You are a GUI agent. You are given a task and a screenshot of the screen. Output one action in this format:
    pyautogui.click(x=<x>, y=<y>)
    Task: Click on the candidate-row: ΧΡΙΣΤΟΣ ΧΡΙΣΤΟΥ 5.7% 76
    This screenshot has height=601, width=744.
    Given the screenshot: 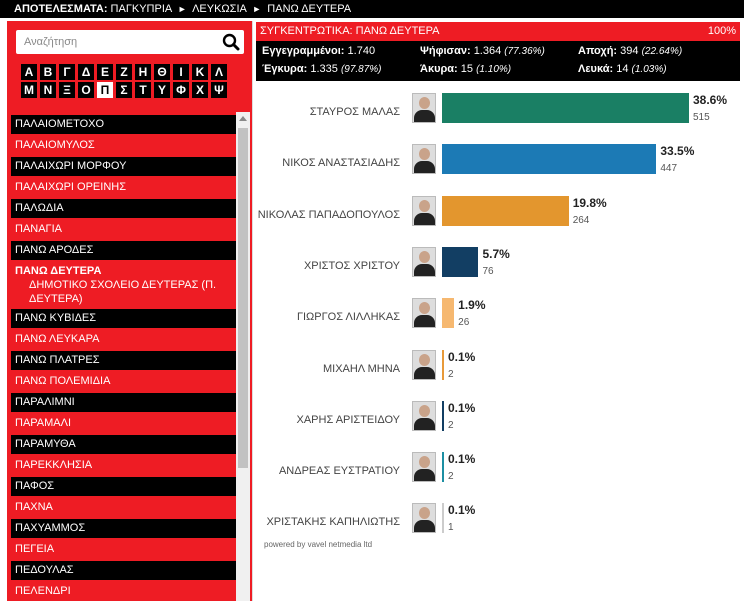 What is the action you would take?
    pyautogui.click(x=498, y=270)
    